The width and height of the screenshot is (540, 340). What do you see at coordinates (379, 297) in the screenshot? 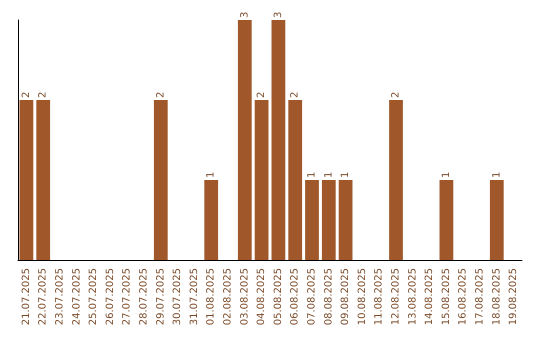
I see `x-tick-label: 11.08.2025` at bounding box center [379, 297].